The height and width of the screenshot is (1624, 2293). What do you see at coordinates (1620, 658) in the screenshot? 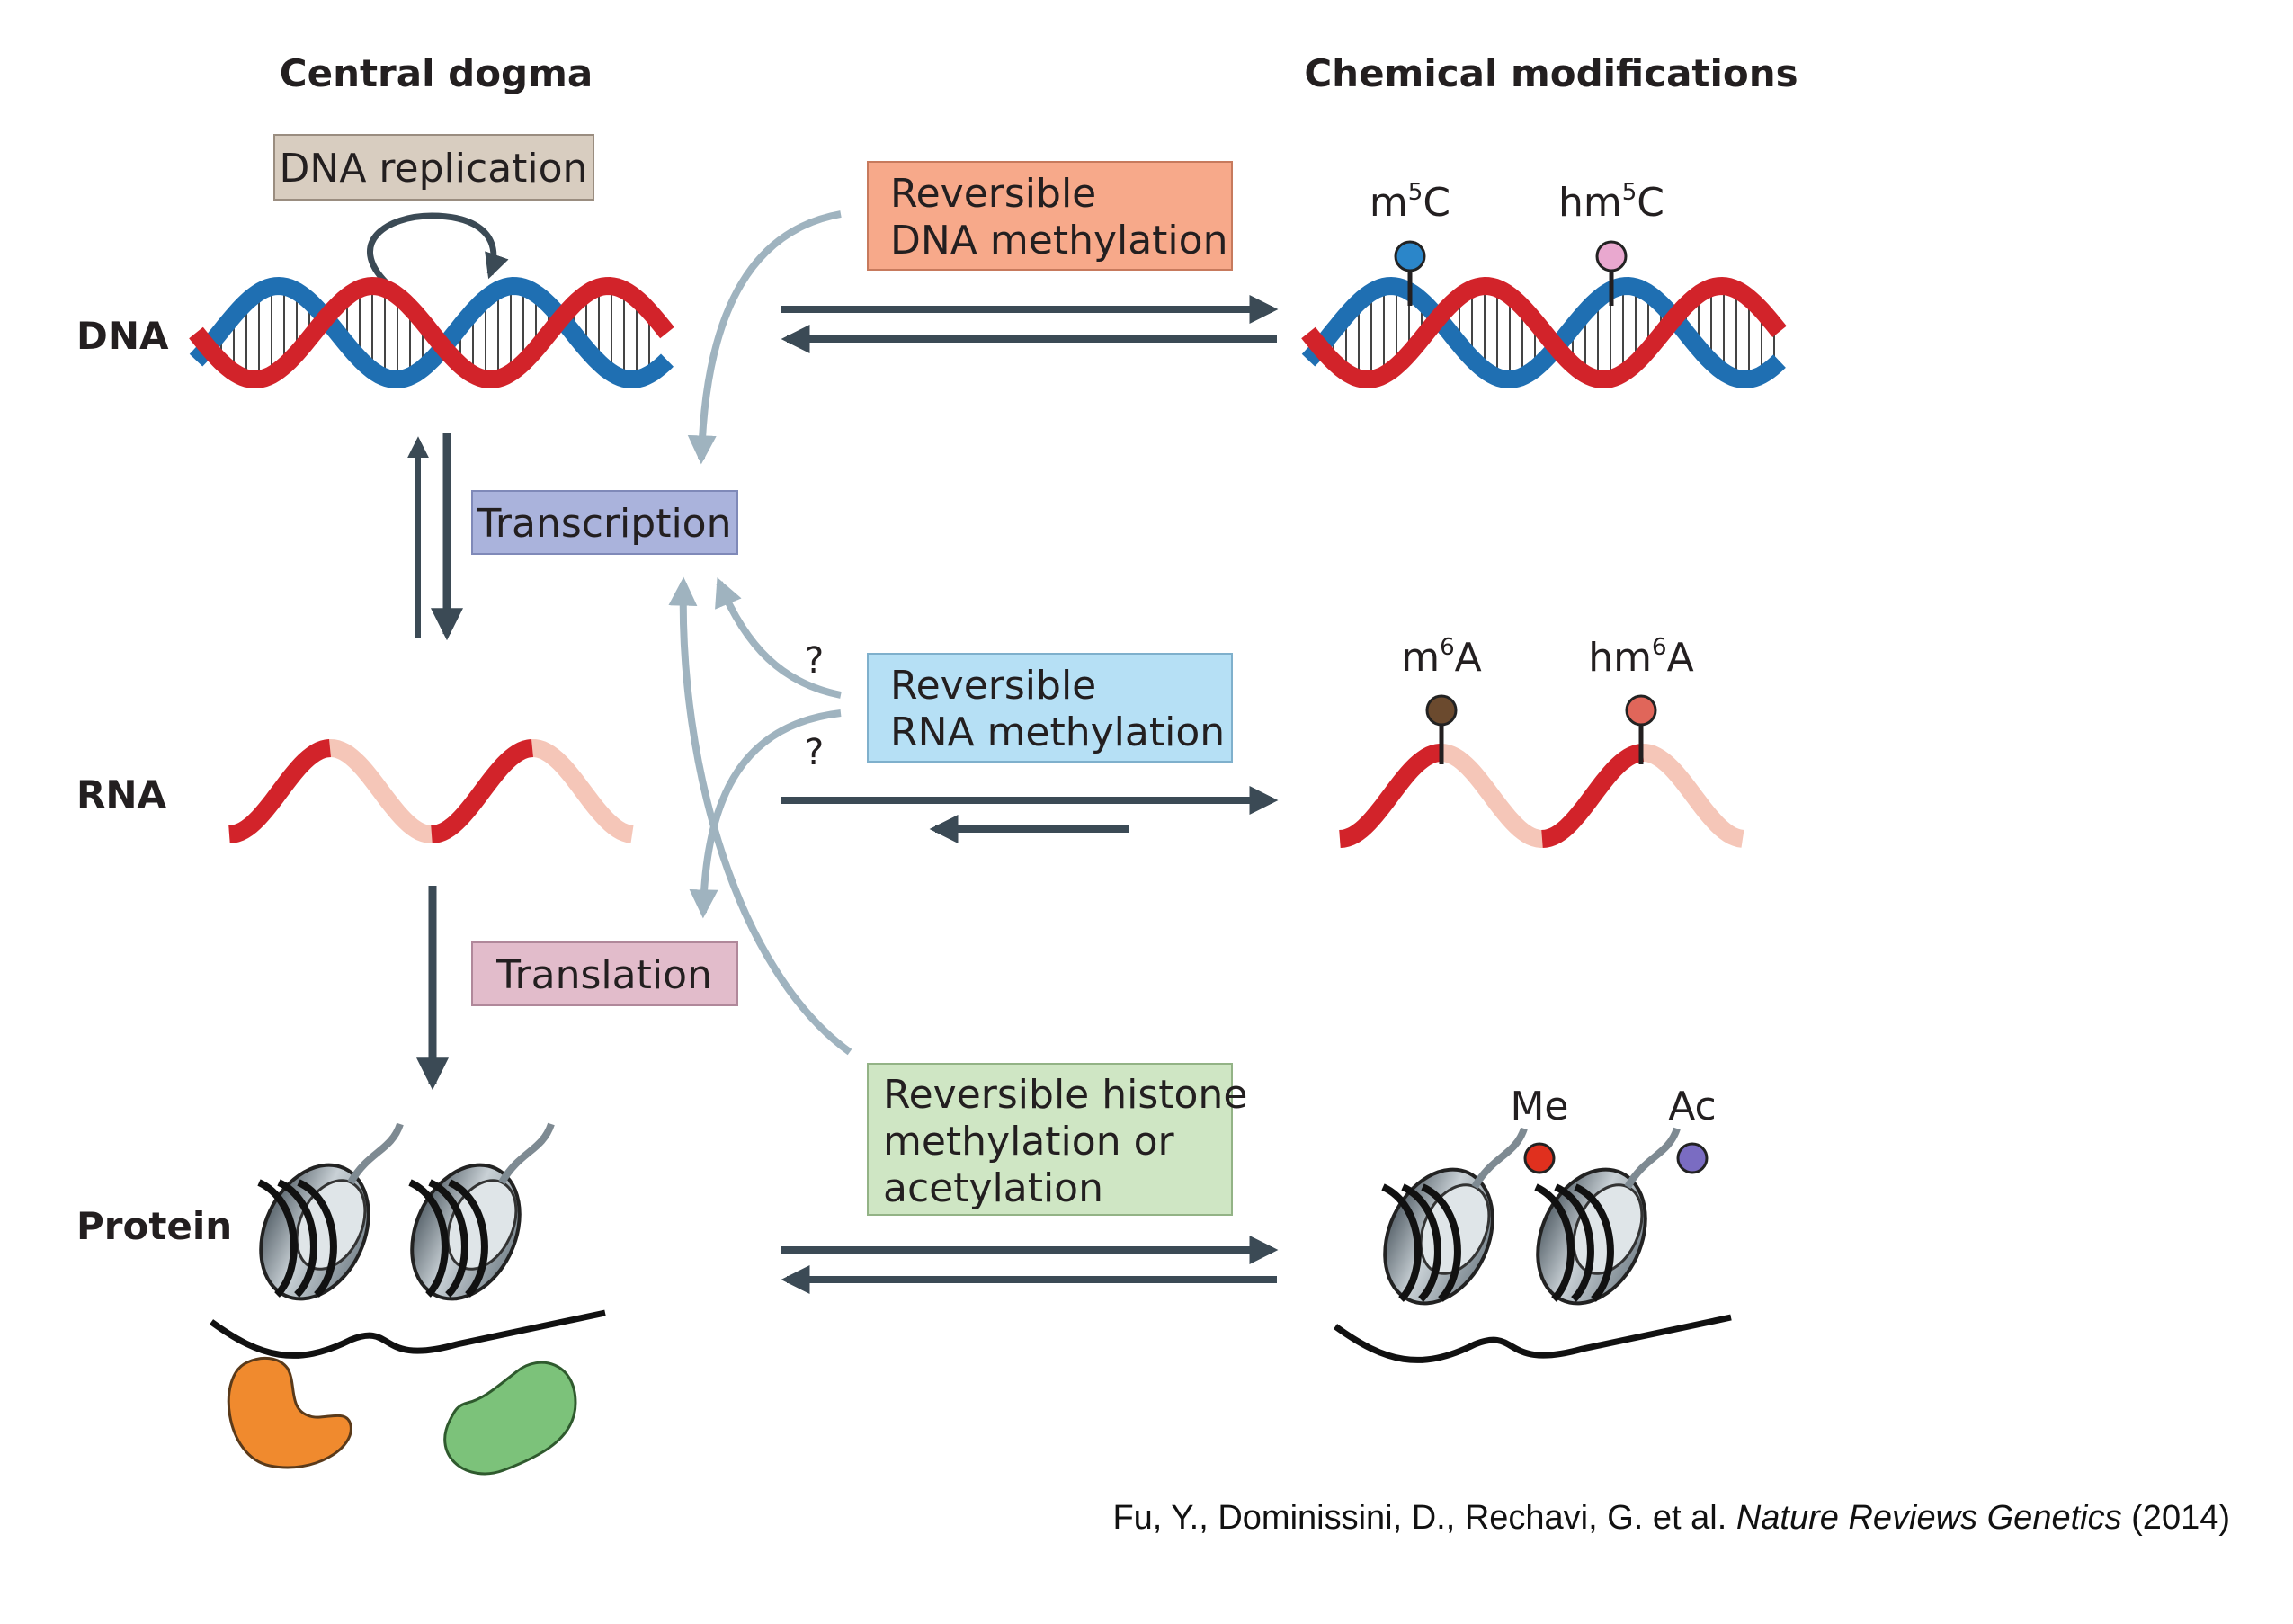
I see `hm6a-prefix: hm` at bounding box center [1620, 658].